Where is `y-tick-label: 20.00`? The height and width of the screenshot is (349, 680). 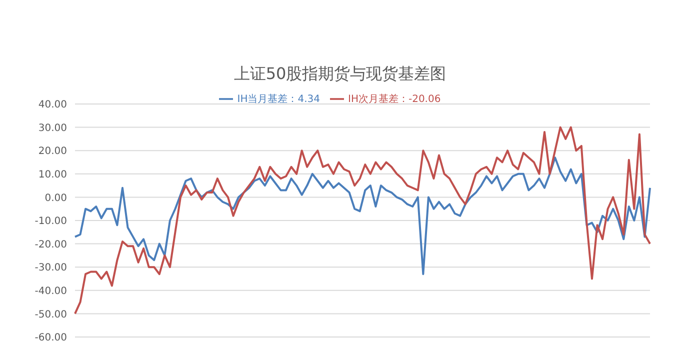 y-tick-label: 20.00 is located at coordinates (52, 152).